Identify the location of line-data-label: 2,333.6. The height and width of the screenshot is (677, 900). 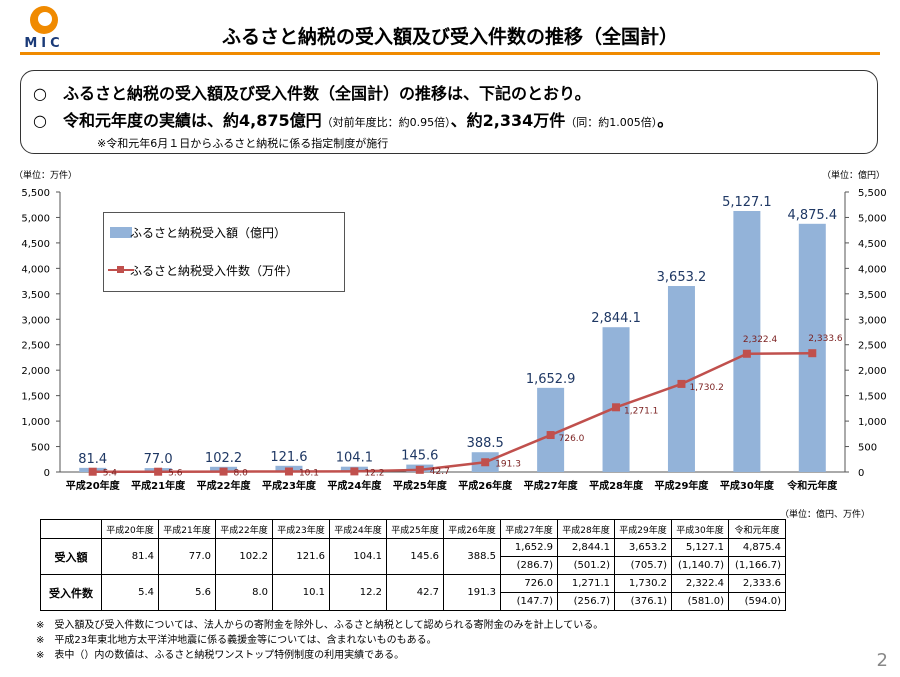
(825, 339).